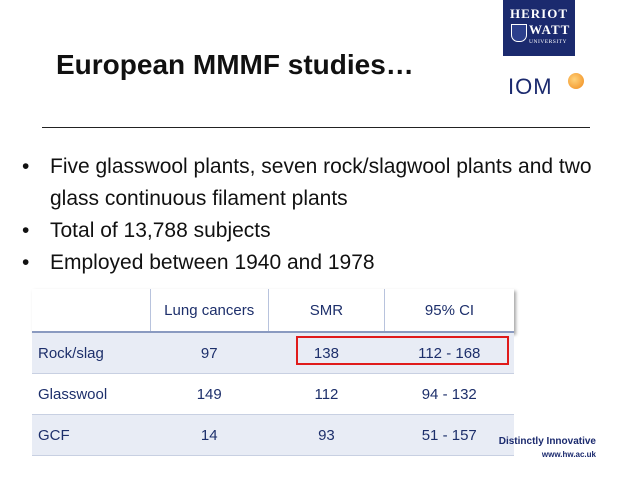  What do you see at coordinates (449, 311) in the screenshot?
I see `header-cell-ci: 95% CI` at bounding box center [449, 311].